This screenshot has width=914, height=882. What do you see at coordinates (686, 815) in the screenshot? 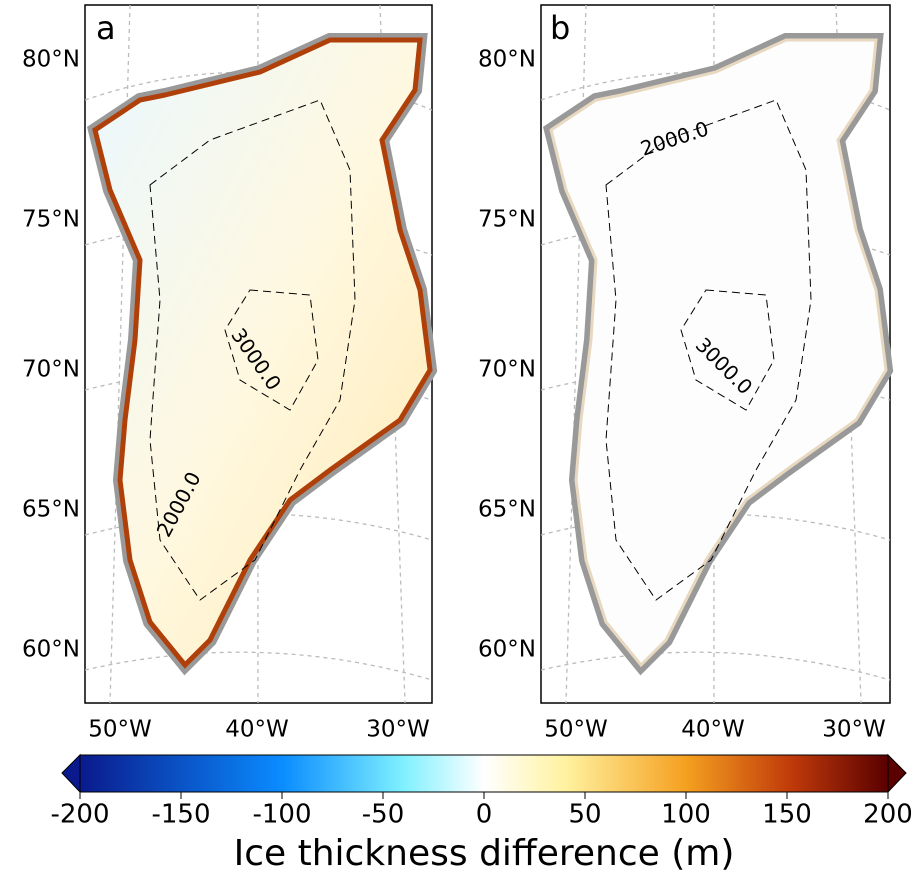
I see `colorbar-tick-label: 100` at bounding box center [686, 815].